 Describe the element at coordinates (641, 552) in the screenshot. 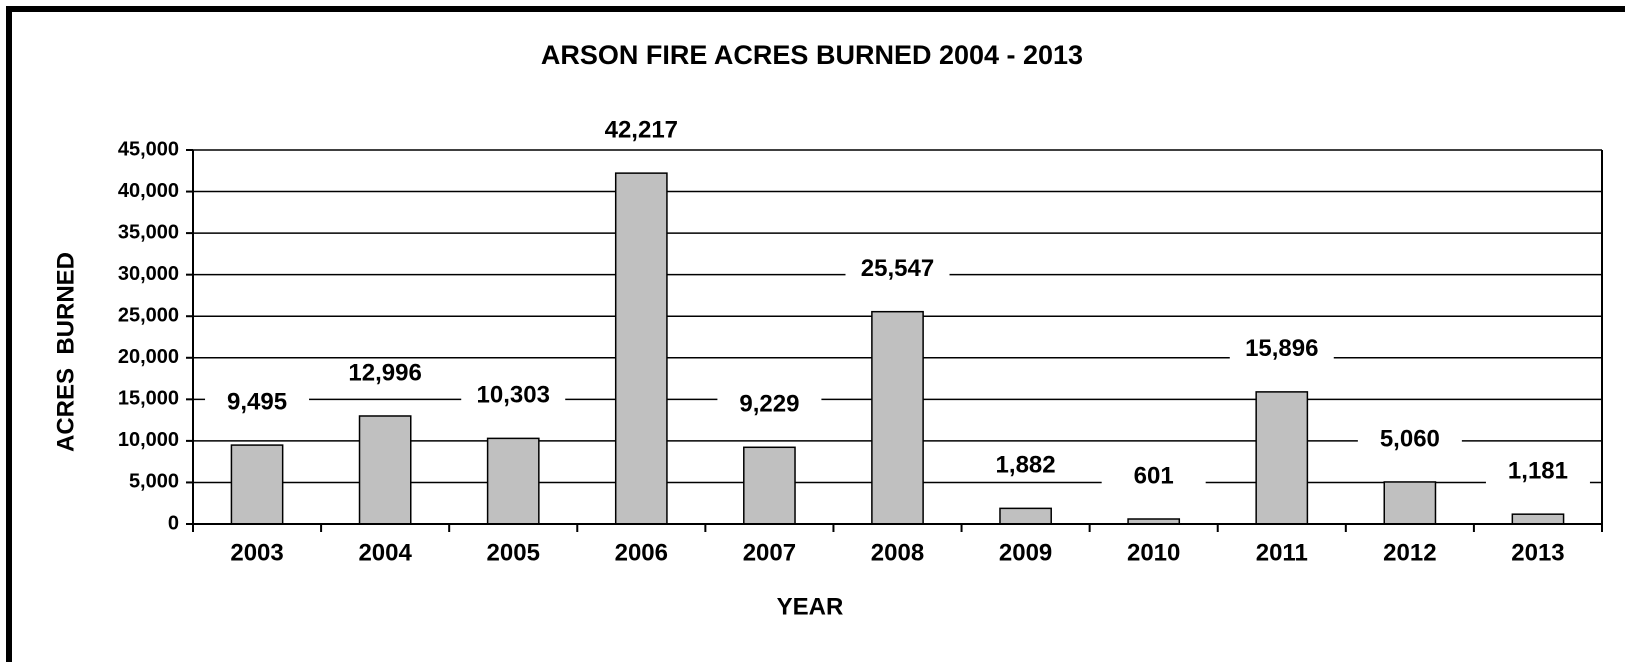

I see `x-tick-label: 2006` at that location.